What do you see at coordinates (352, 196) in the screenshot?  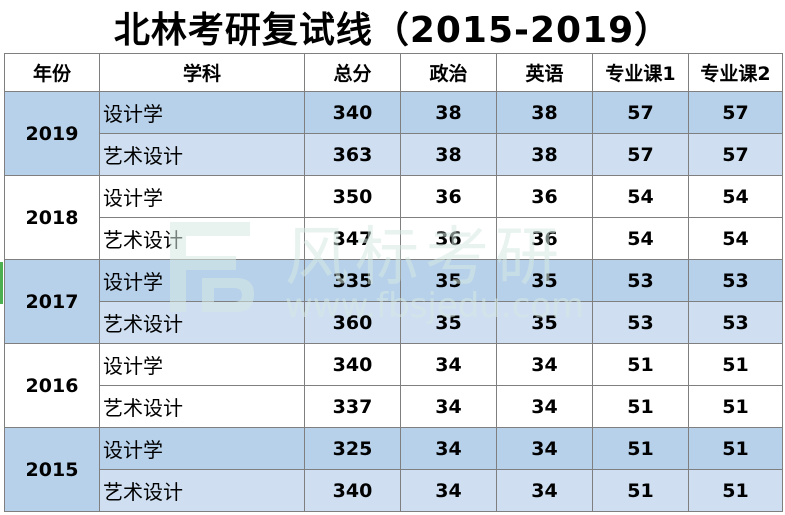 I see `total-cell: 350` at bounding box center [352, 196].